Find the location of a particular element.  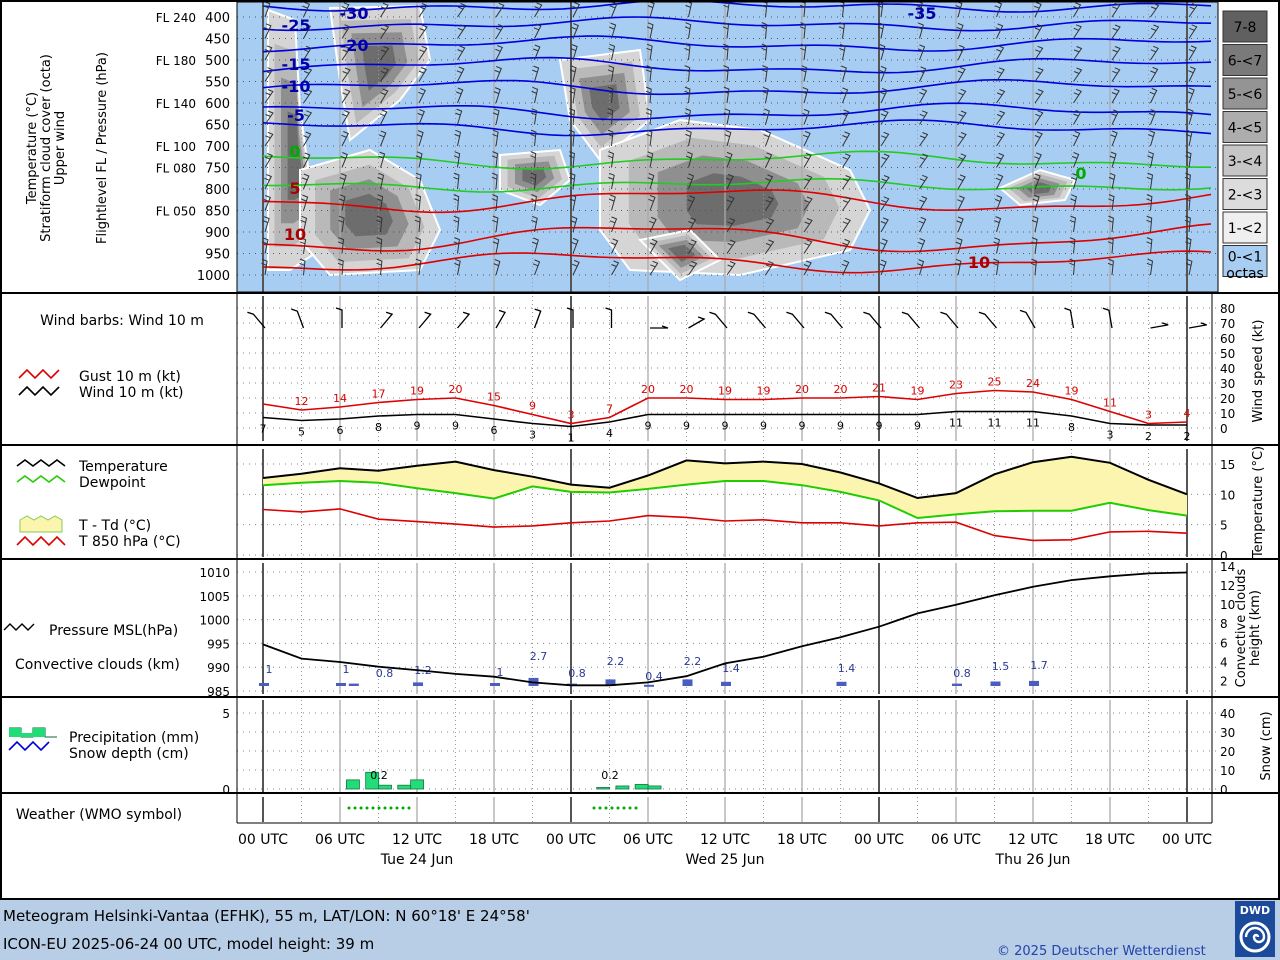

temp-lines is located at coordinates (725, 498).